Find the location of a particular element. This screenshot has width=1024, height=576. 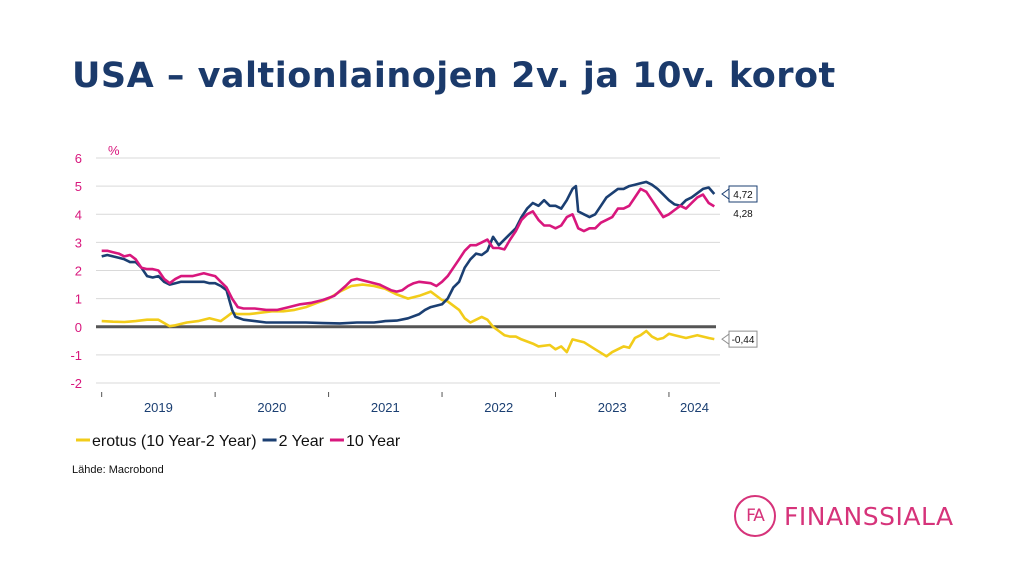

source-note: Lähde: Macrobond is located at coordinates (118, 470).